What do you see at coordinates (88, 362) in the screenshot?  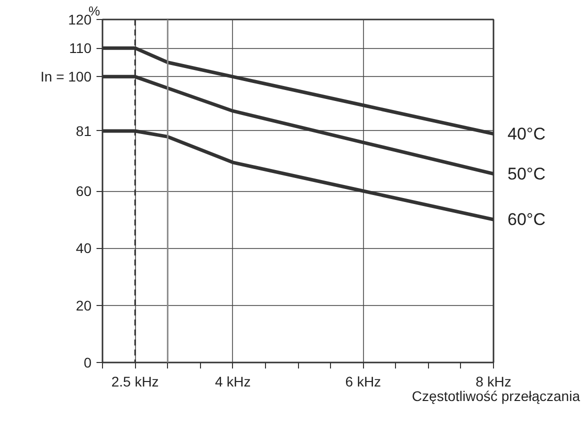 I see `y-tick-label: 0` at bounding box center [88, 362].